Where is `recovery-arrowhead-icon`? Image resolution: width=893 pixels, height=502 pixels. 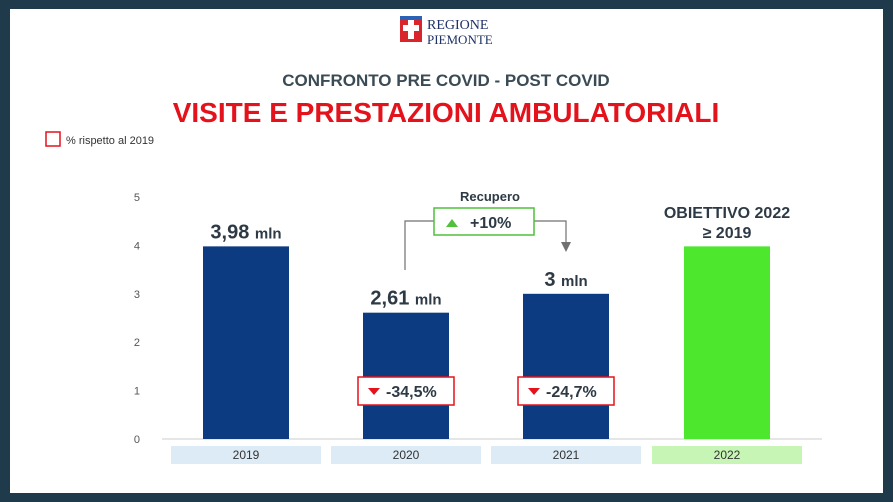 recovery-arrowhead-icon is located at coordinates (566, 247).